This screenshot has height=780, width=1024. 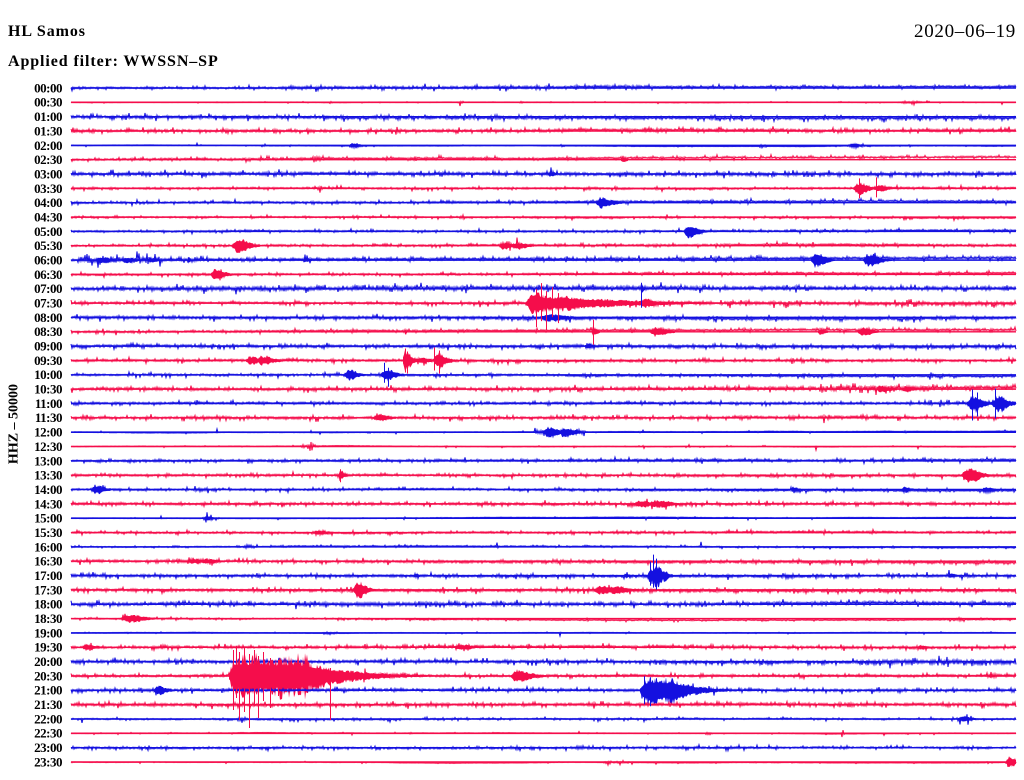 I want to click on svg-text: 2020–06–19, so click(x=965, y=31).